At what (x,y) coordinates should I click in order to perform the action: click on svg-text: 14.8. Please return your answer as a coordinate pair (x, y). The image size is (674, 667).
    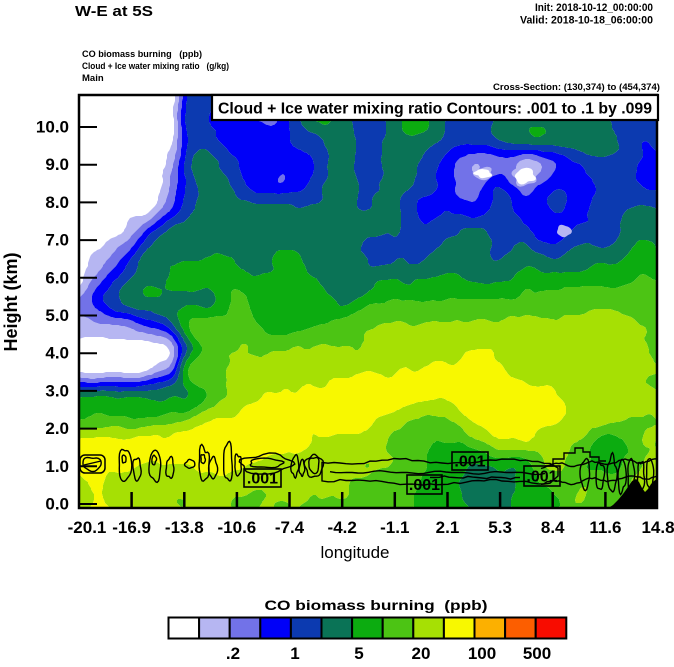
    Looking at the image, I should click on (657, 527).